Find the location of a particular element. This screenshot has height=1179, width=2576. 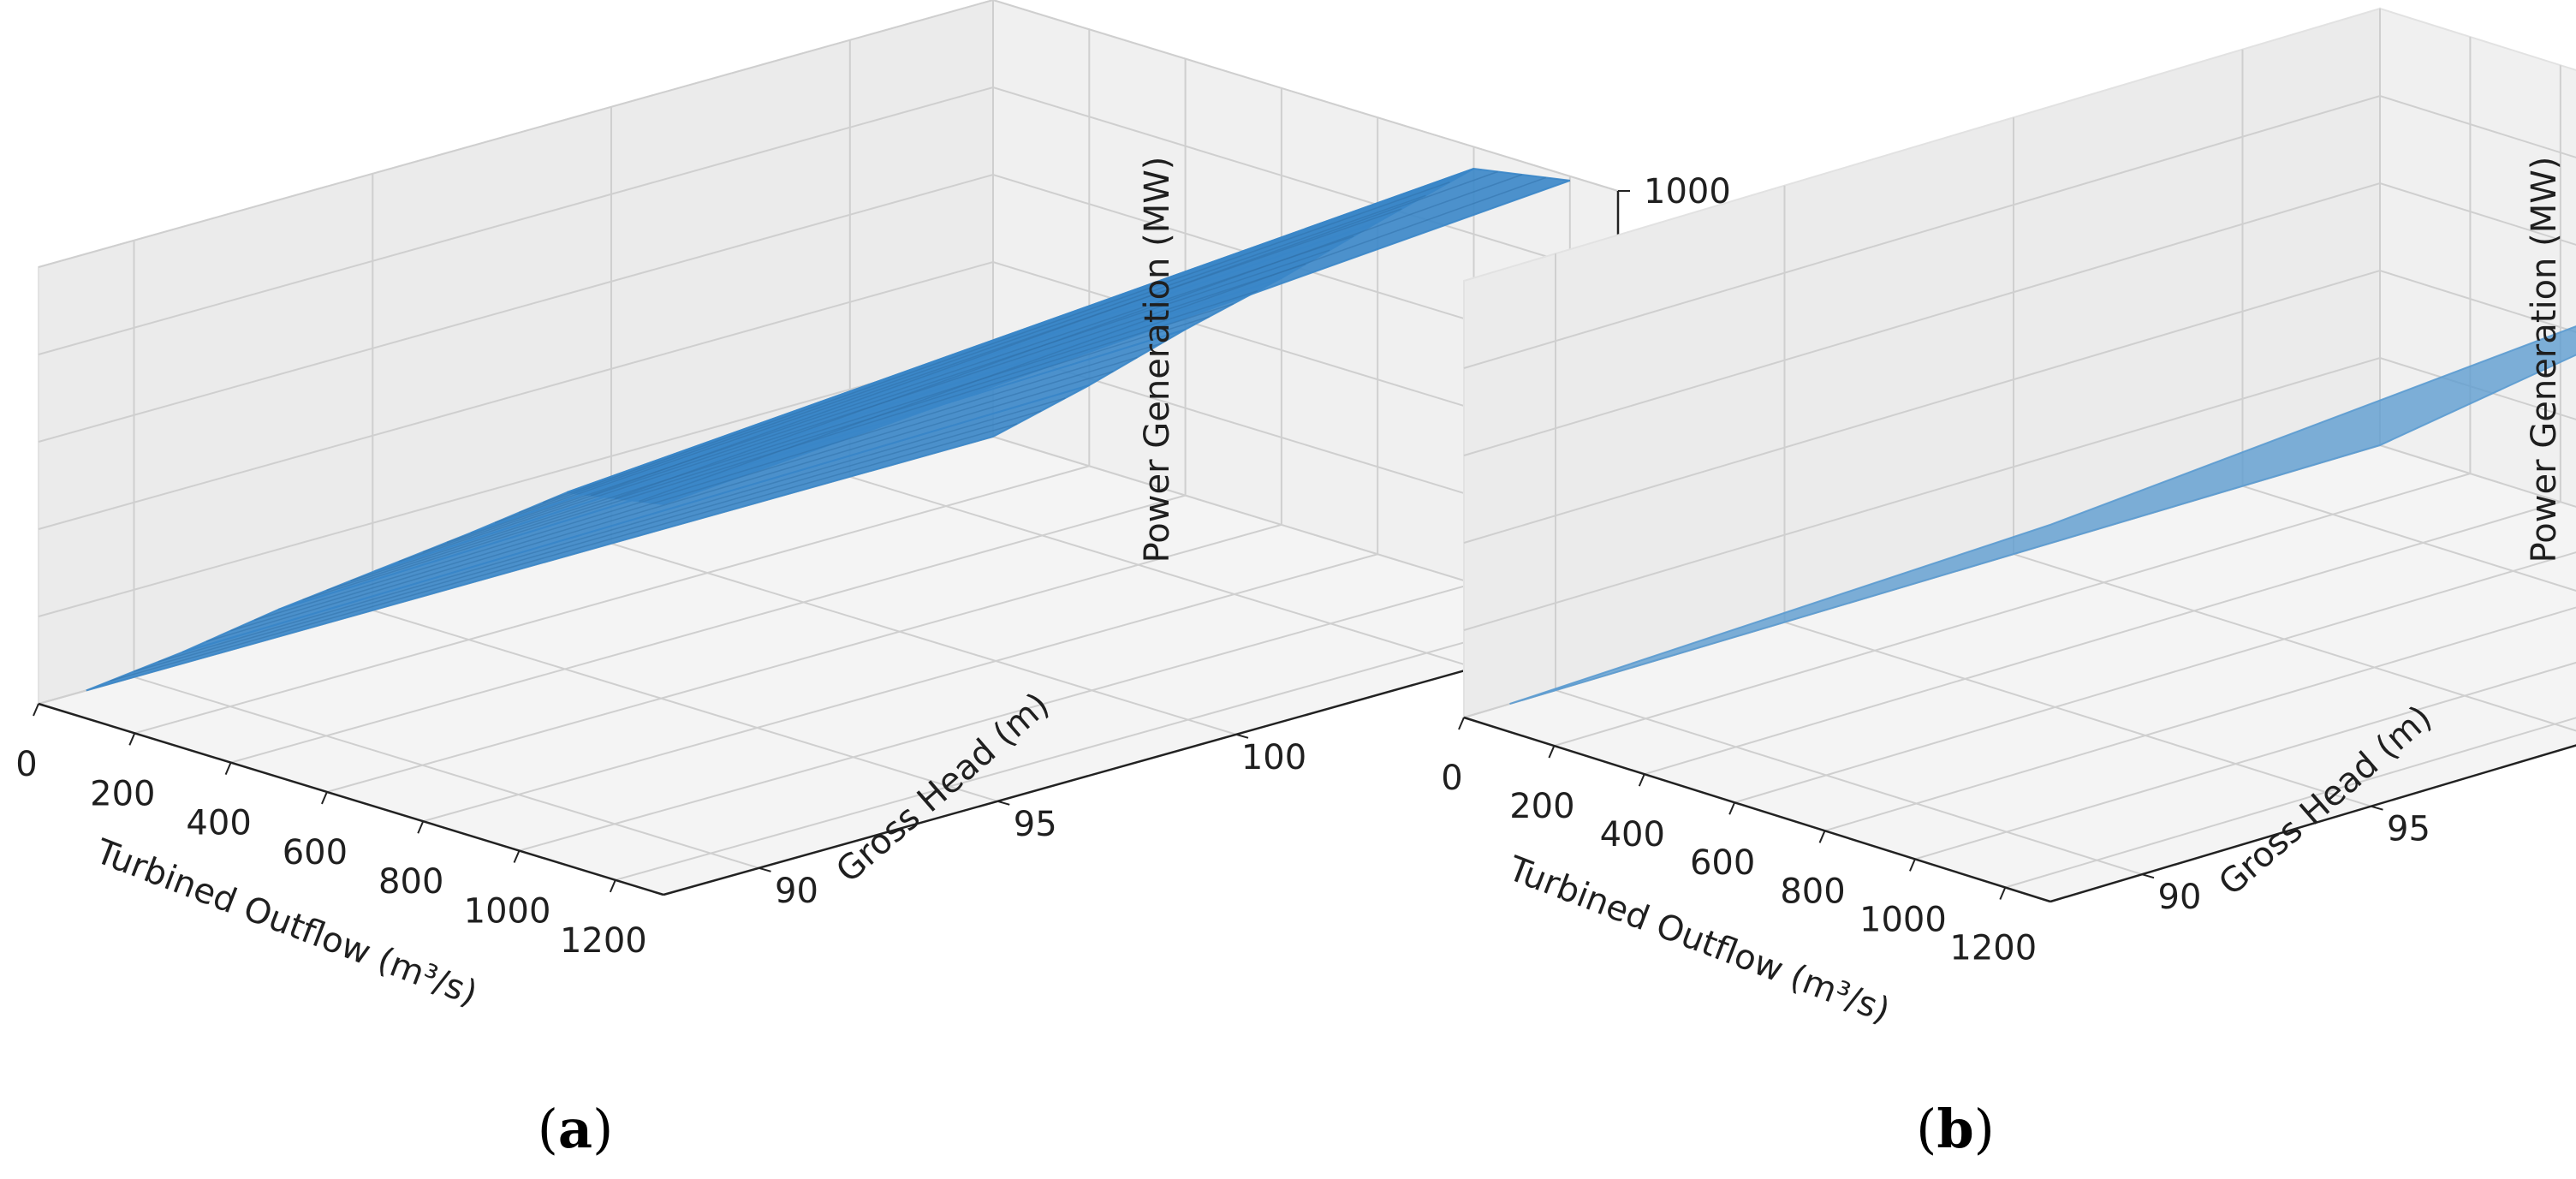

caption-a-letter: a is located at coordinates (575, 1129).